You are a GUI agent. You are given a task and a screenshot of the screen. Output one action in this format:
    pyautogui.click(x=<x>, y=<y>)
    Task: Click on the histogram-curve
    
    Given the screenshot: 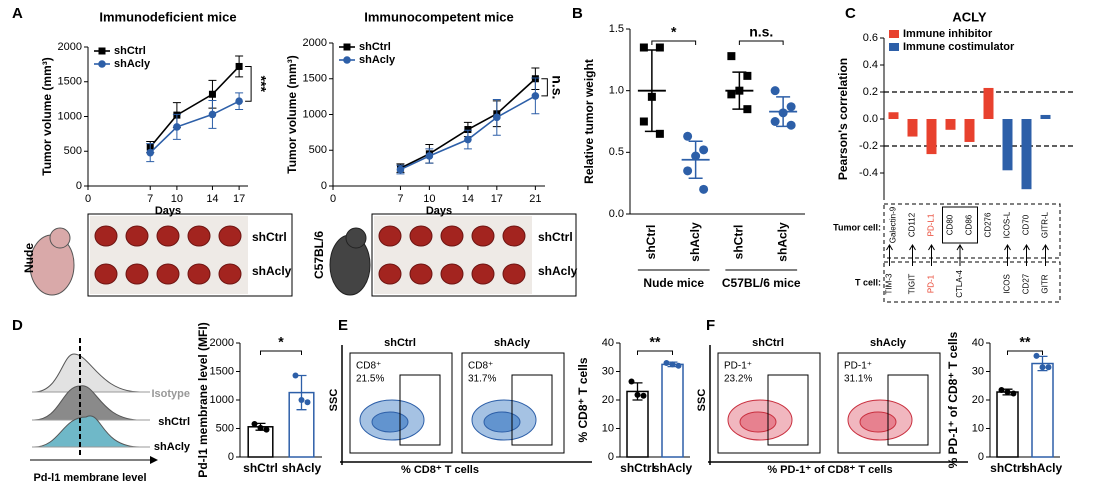 What is the action you would take?
    pyautogui.click(x=87, y=373)
    